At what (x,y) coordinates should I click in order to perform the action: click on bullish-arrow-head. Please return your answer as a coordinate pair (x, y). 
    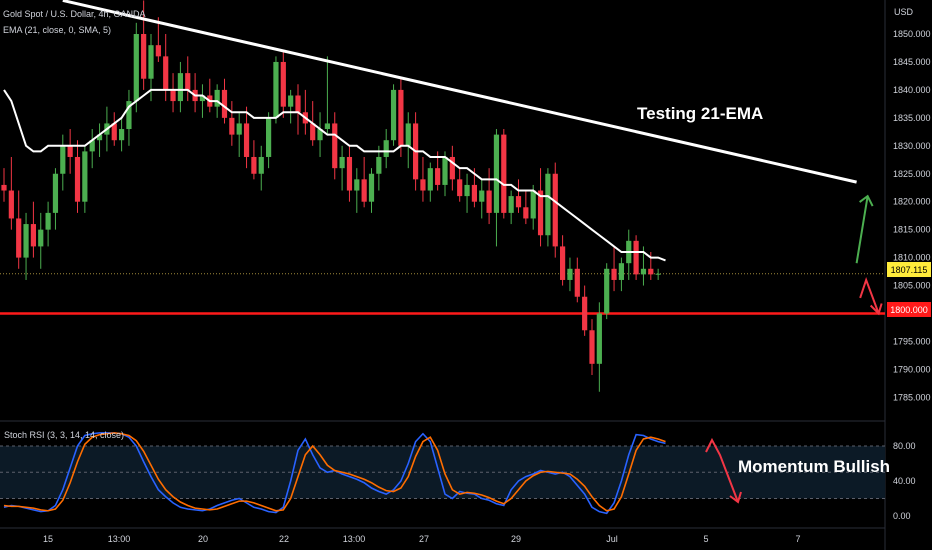
    Looking at the image, I should click on (866, 200).